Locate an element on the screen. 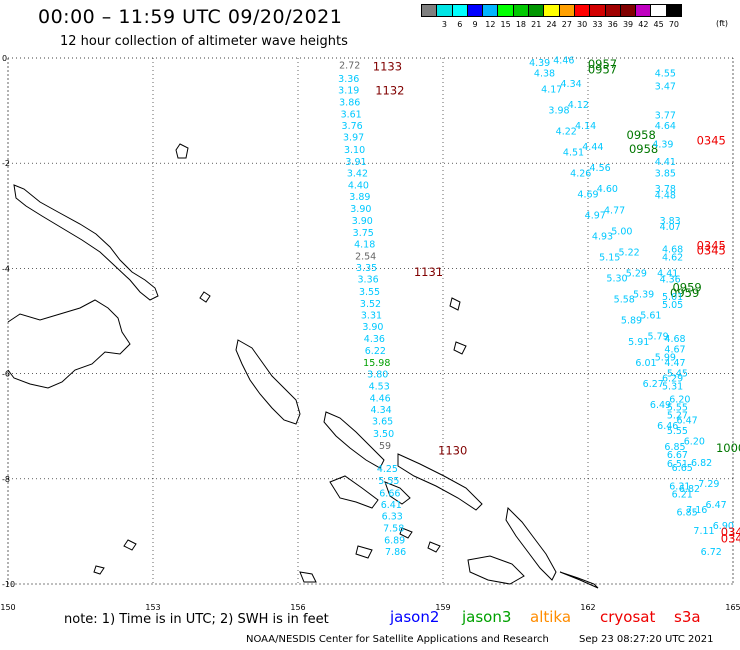 The width and height of the screenshot is (740, 650). swh-point-cryosat: 3.91 is located at coordinates (355, 162).